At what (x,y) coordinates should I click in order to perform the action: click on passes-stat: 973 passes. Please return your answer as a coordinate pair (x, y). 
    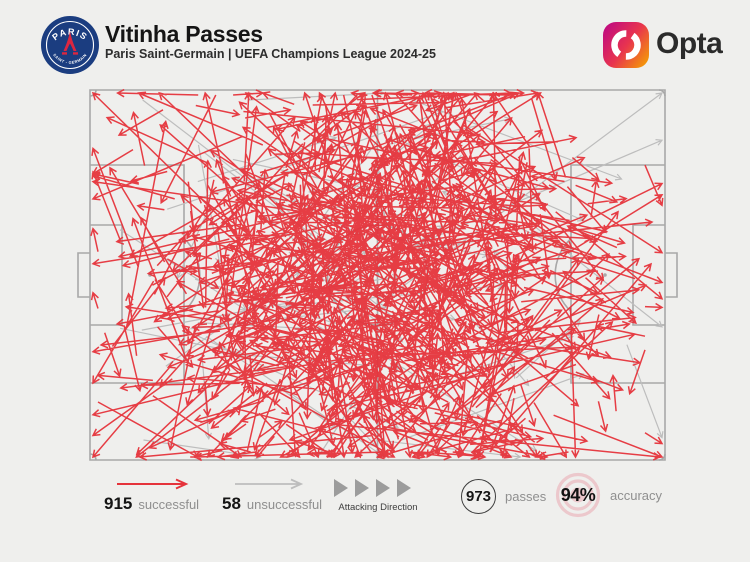
    Looking at the image, I should click on (503, 496).